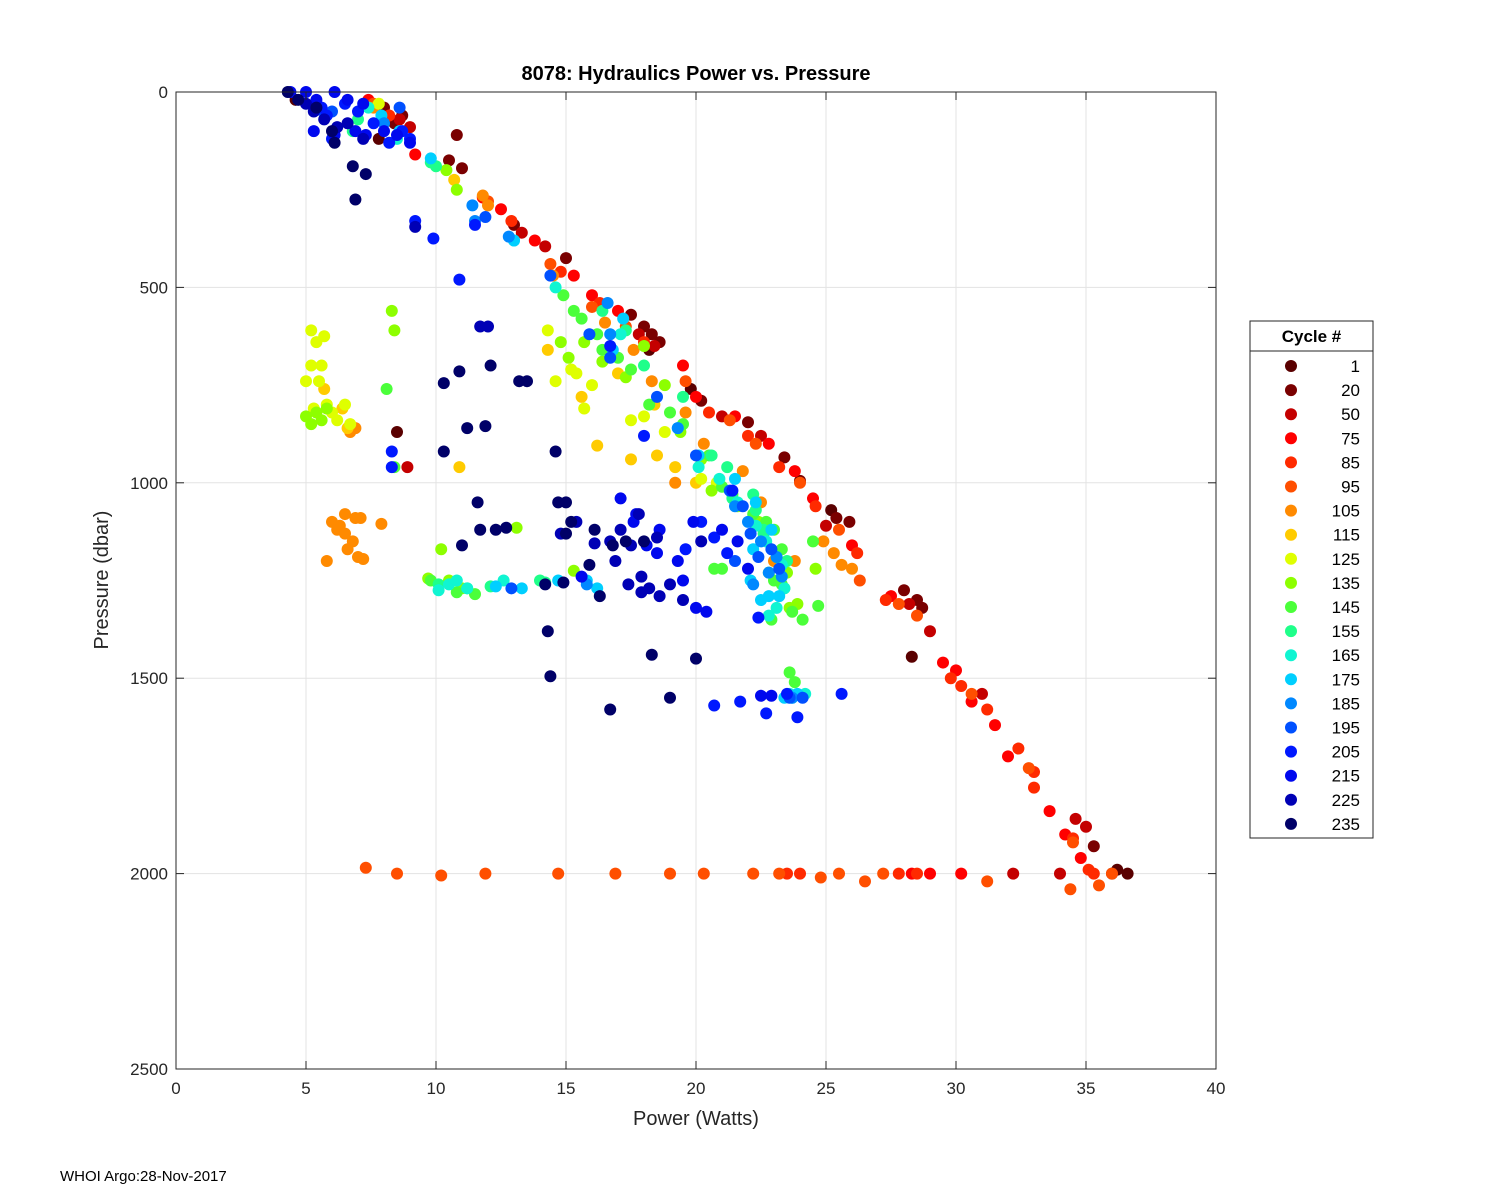 The height and width of the screenshot is (1200, 1500). Describe the element at coordinates (149, 1069) in the screenshot. I see `y-tick-label: 2500` at that location.